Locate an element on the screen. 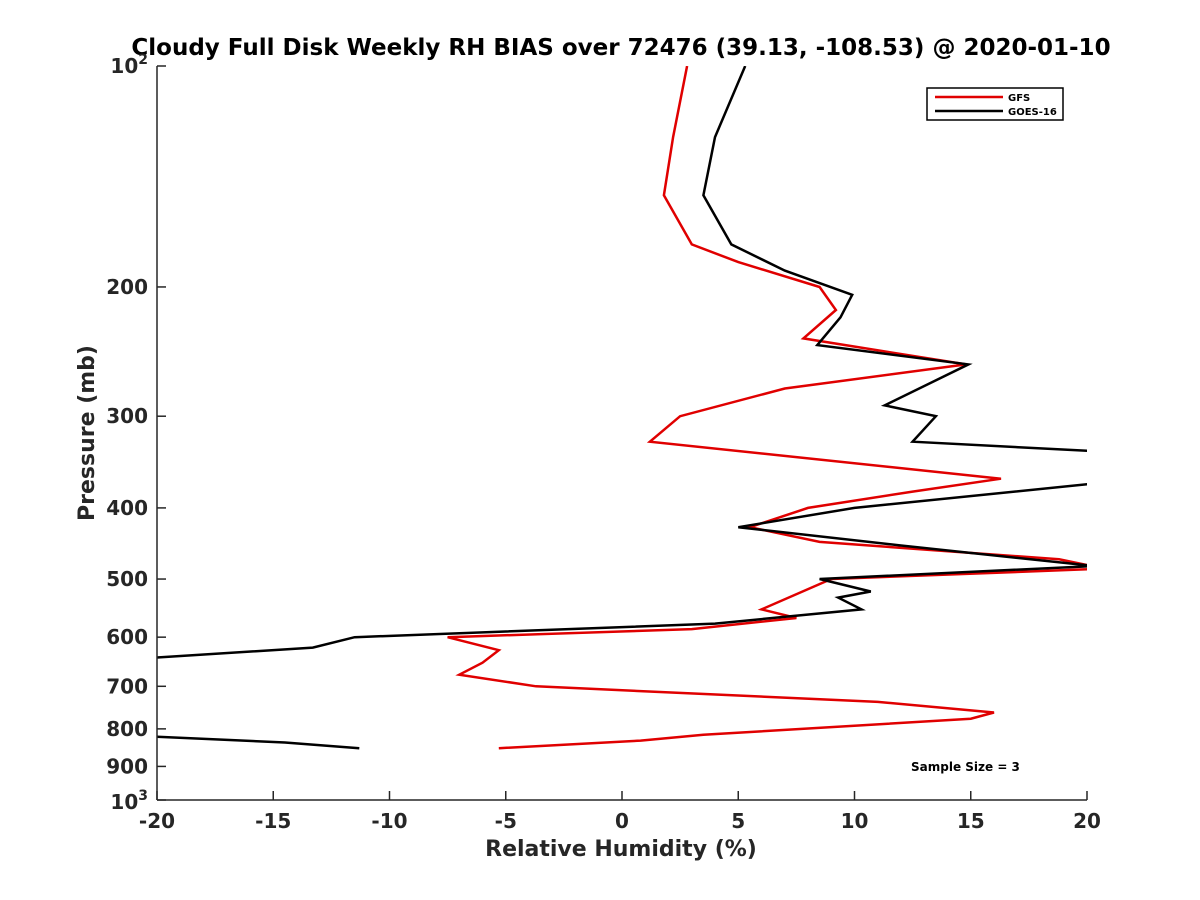  y-tick-label: 500 is located at coordinates (127, 579).